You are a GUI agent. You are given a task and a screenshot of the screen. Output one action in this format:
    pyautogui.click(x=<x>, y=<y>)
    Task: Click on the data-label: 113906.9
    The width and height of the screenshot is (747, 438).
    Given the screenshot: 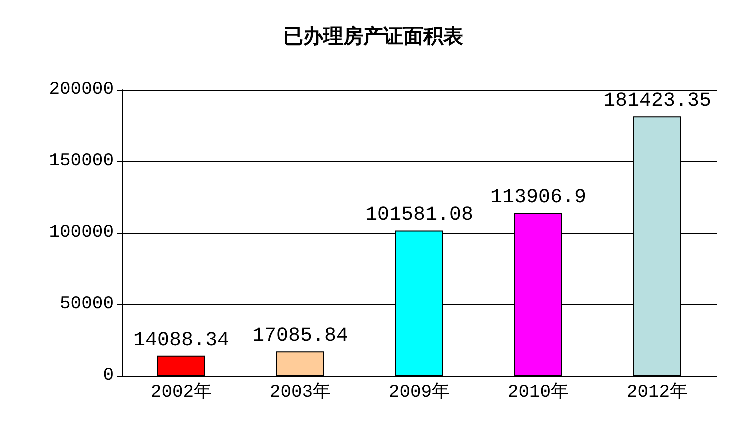 What is the action you would take?
    pyautogui.click(x=538, y=198)
    